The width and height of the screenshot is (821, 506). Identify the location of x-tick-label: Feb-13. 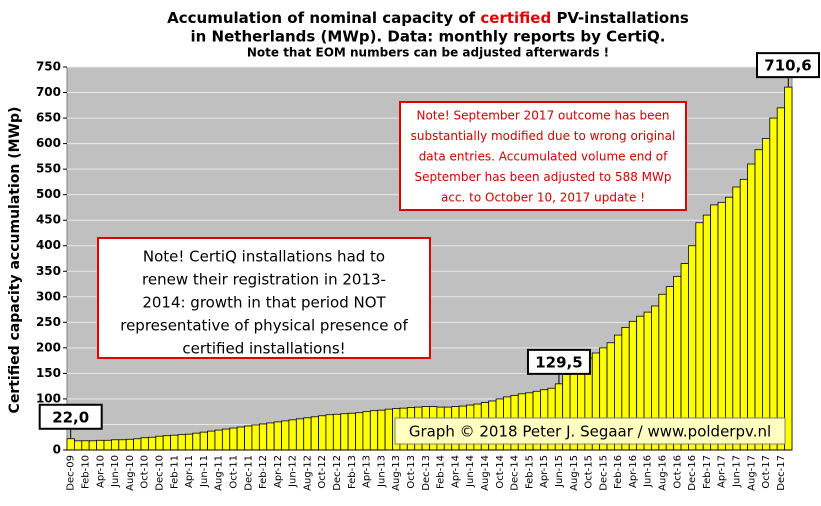
(352, 472).